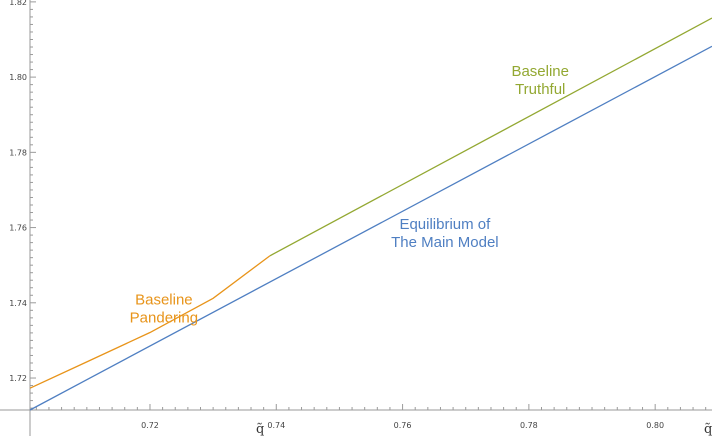 This screenshot has width=712, height=436. Describe the element at coordinates (655, 425) in the screenshot. I see `x-tick-label: 0.80` at that location.